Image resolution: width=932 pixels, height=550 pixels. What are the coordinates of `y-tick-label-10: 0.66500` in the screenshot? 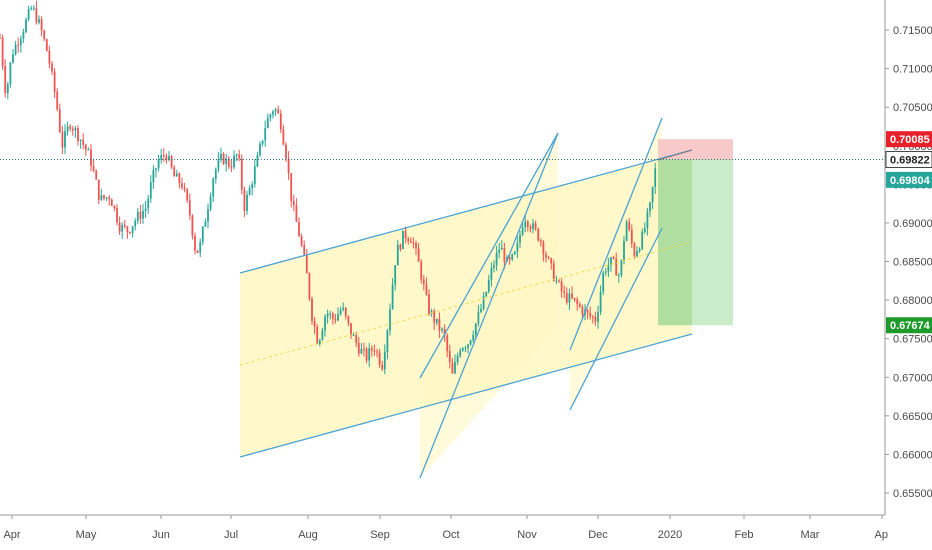 It's located at (912, 417).